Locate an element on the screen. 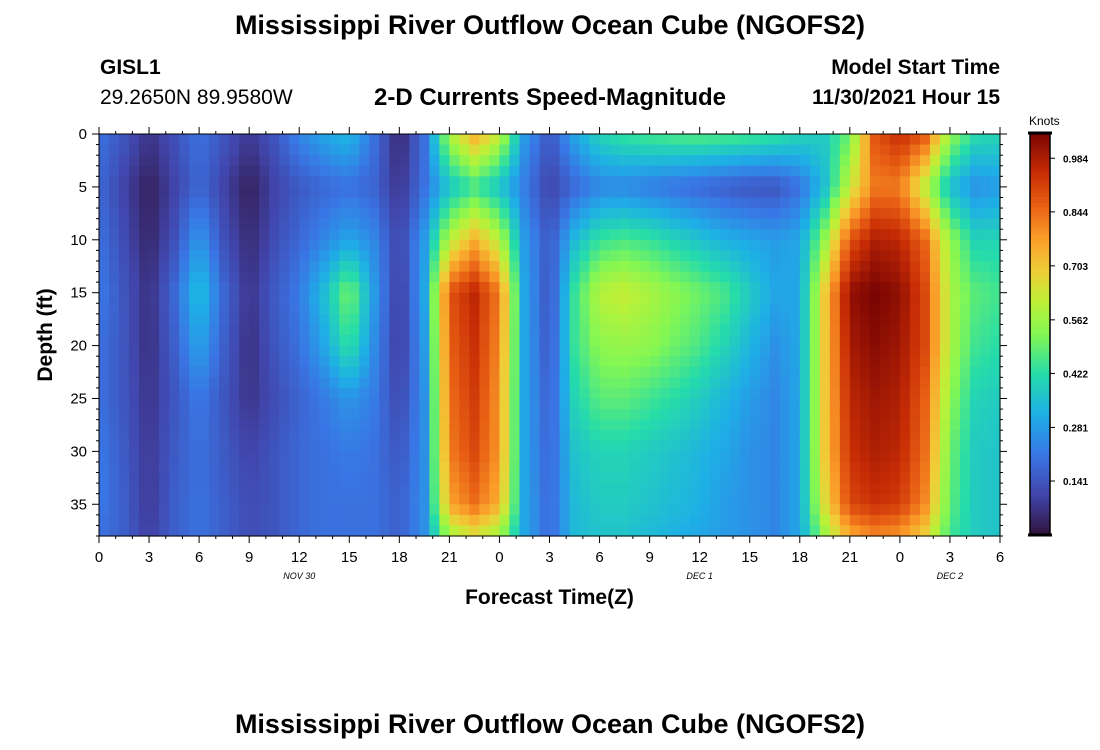 This screenshot has width=1100, height=750. colorbar-tick-label: 0.703 is located at coordinates (1075, 267).